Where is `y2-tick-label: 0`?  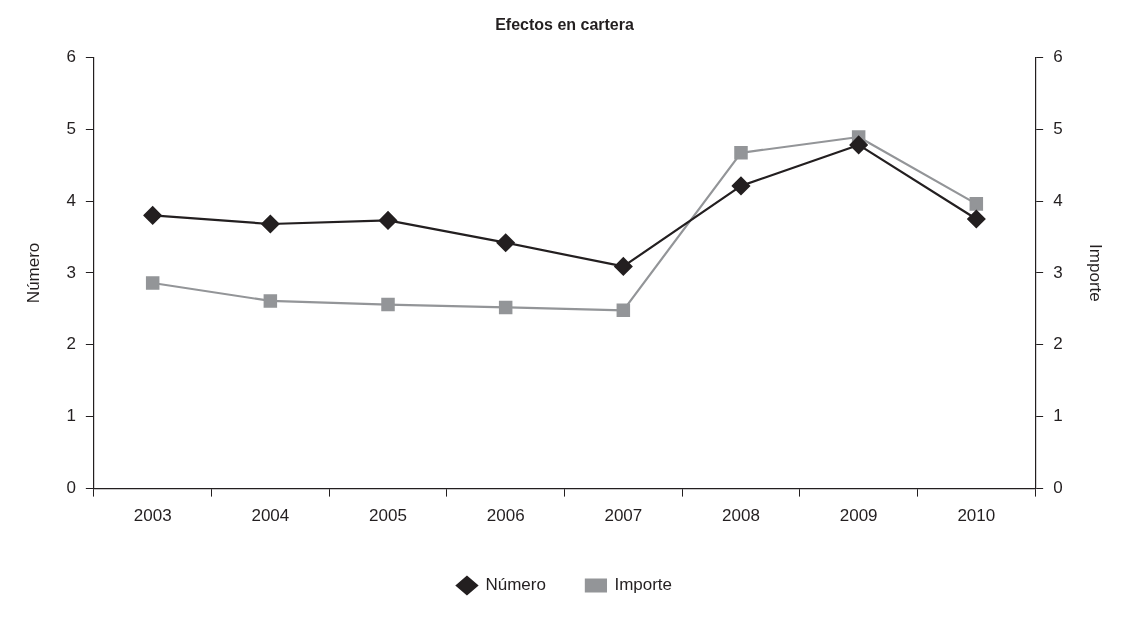 y2-tick-label: 0 is located at coordinates (1058, 488).